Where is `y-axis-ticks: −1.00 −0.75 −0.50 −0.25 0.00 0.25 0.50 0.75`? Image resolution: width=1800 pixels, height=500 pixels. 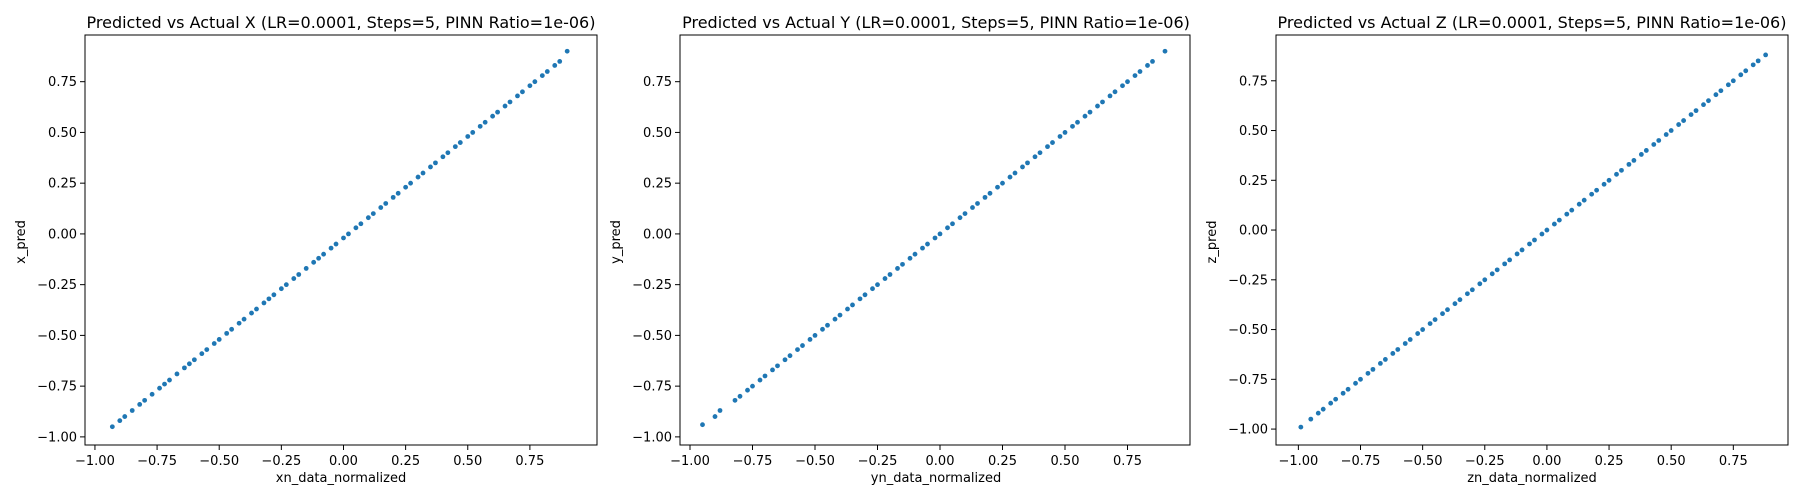
y-axis-ticks: −1.00 −0.75 −0.50 −0.25 0.00 0.25 0.50 0.75 is located at coordinates (656, 260).